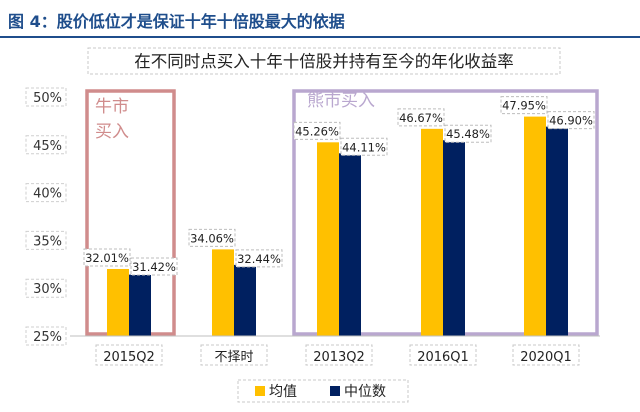 This screenshot has height=412, width=640. I want to click on y-tick-label: 40%, so click(47, 194).